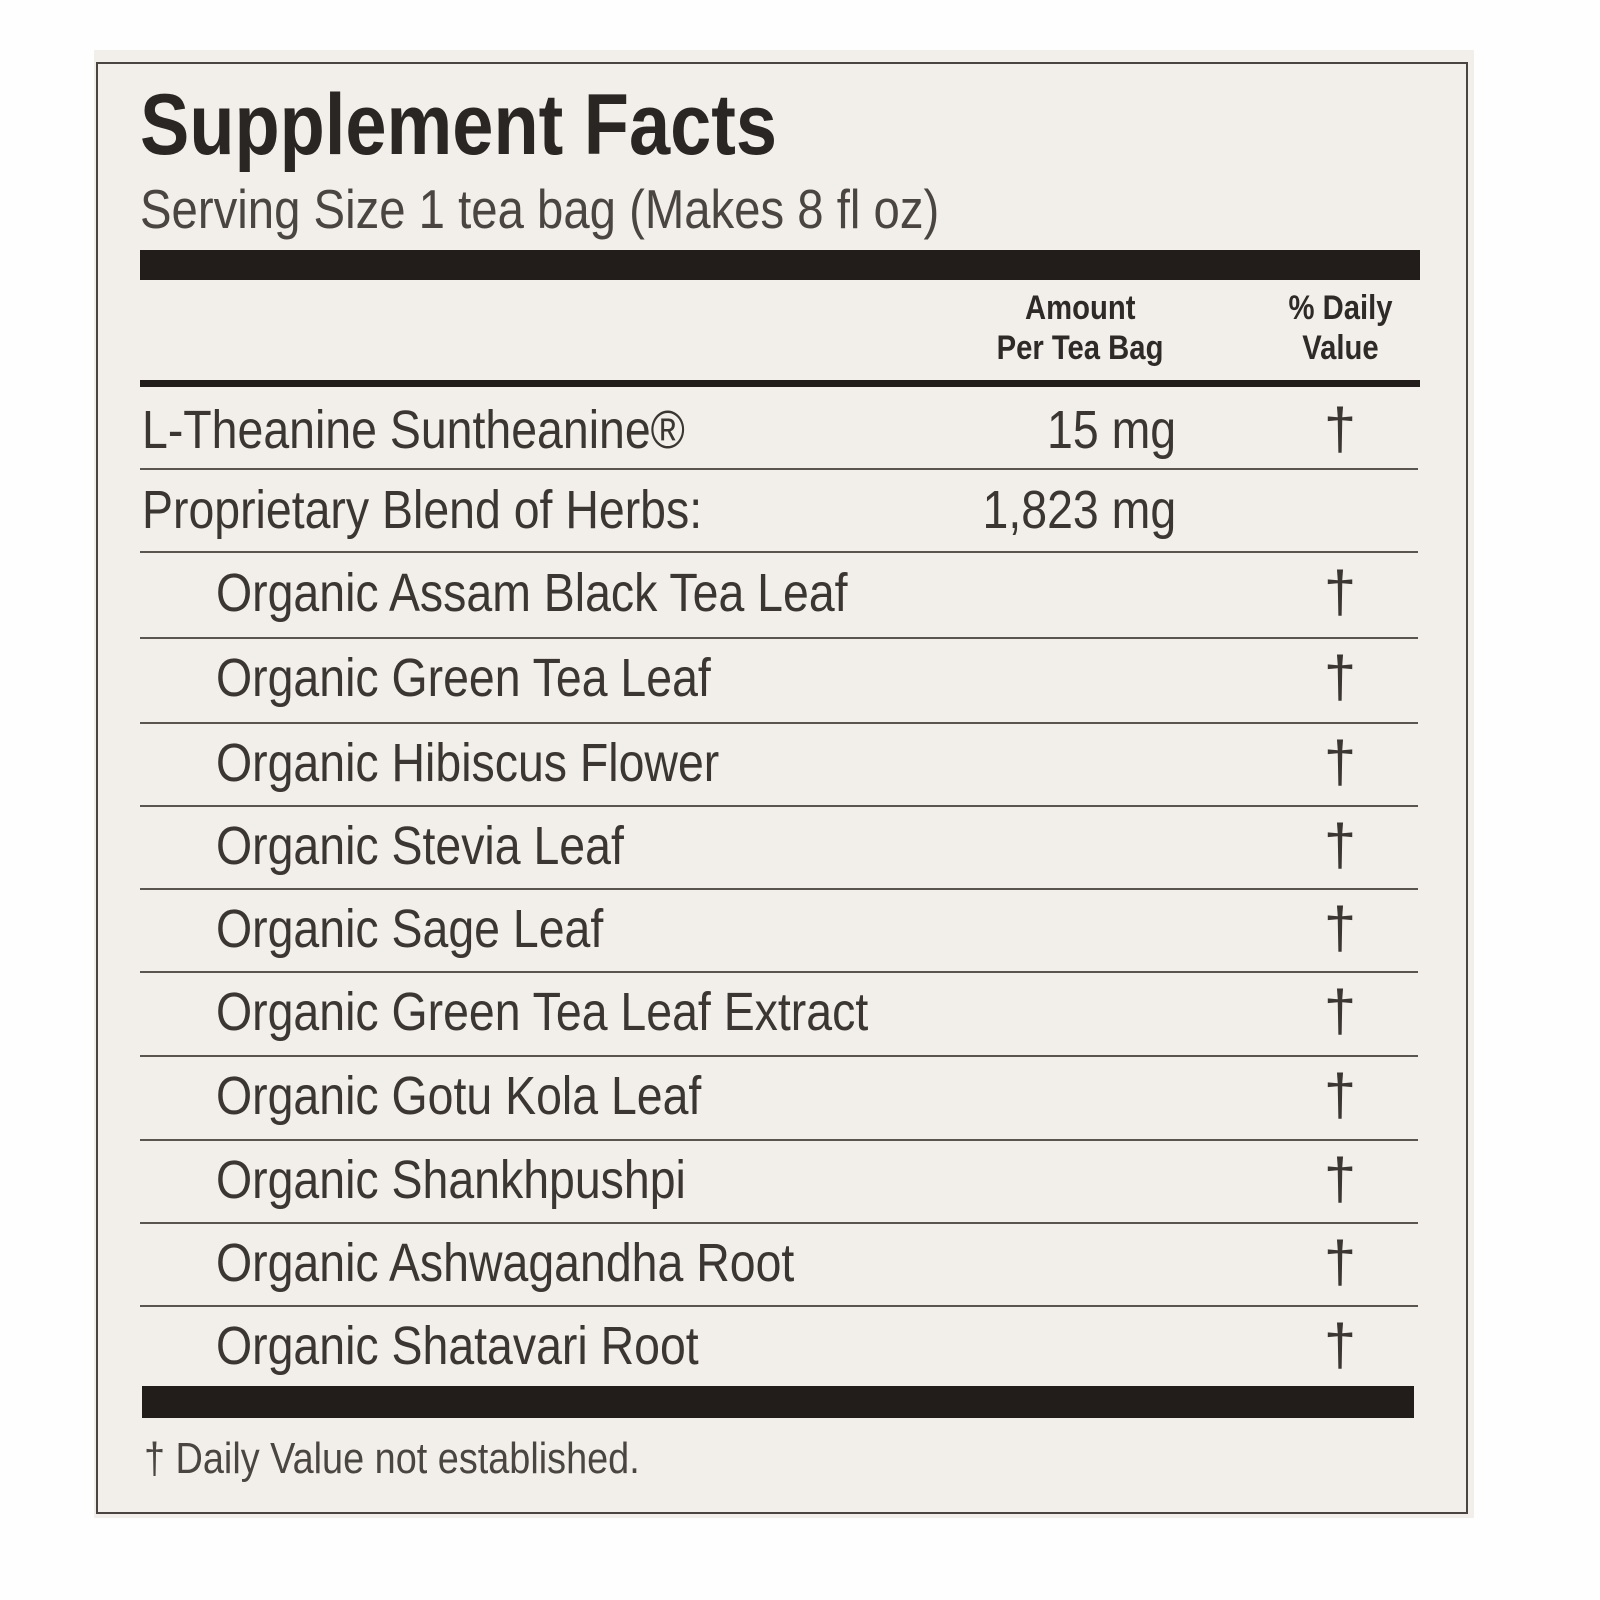 Image resolution: width=1600 pixels, height=1600 pixels. I want to click on ingredient-name: L-Theanine Suntheanine®, so click(457, 430).